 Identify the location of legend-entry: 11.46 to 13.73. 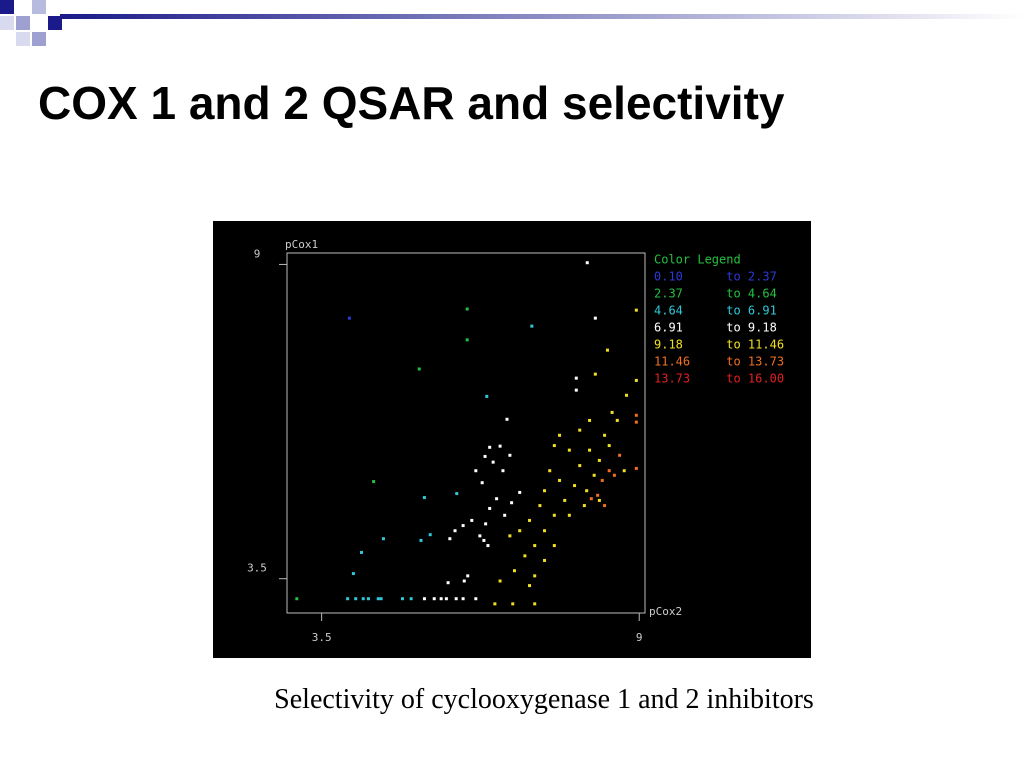
(719, 362).